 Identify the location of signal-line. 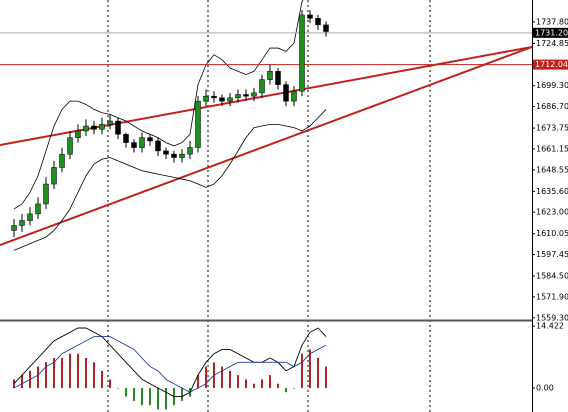
(170, 364).